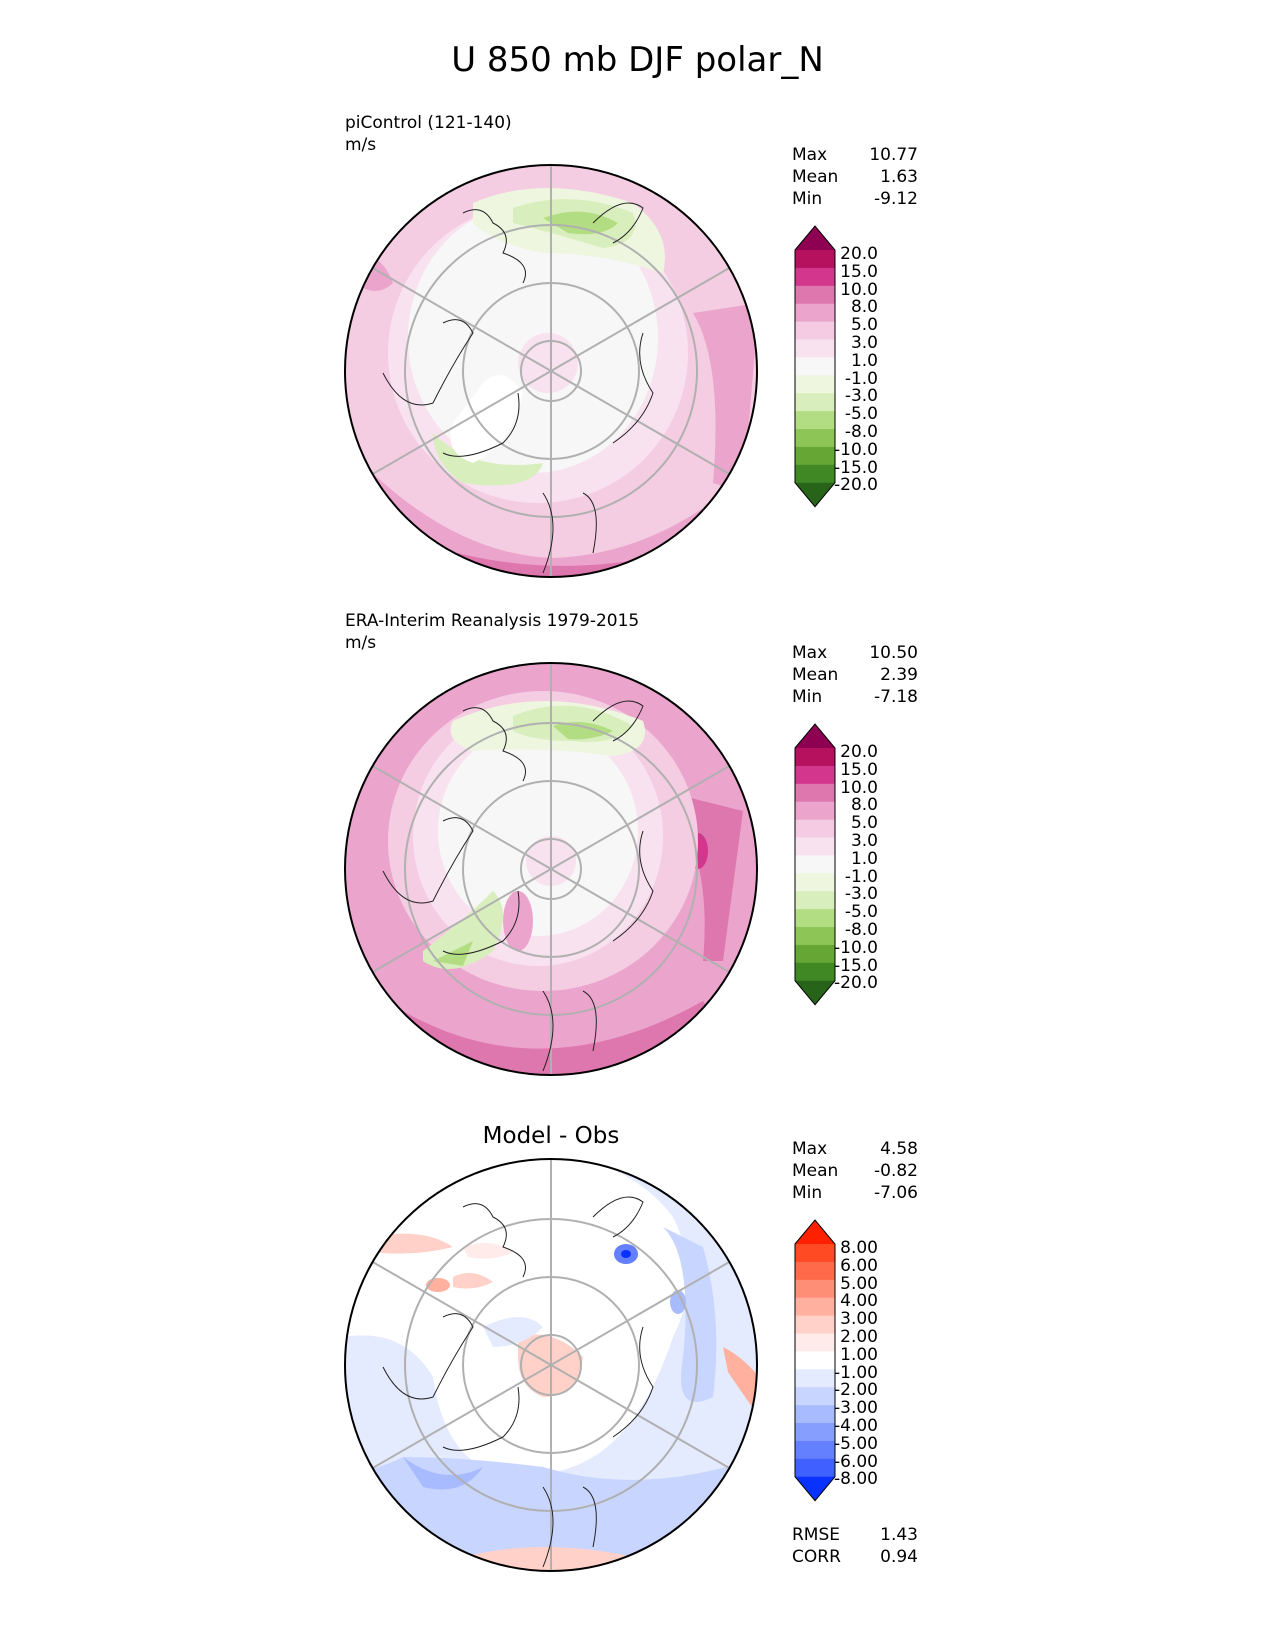 Image resolution: width=1275 pixels, height=1650 pixels. I want to click on panel3-colorbar, so click(815, 1360).